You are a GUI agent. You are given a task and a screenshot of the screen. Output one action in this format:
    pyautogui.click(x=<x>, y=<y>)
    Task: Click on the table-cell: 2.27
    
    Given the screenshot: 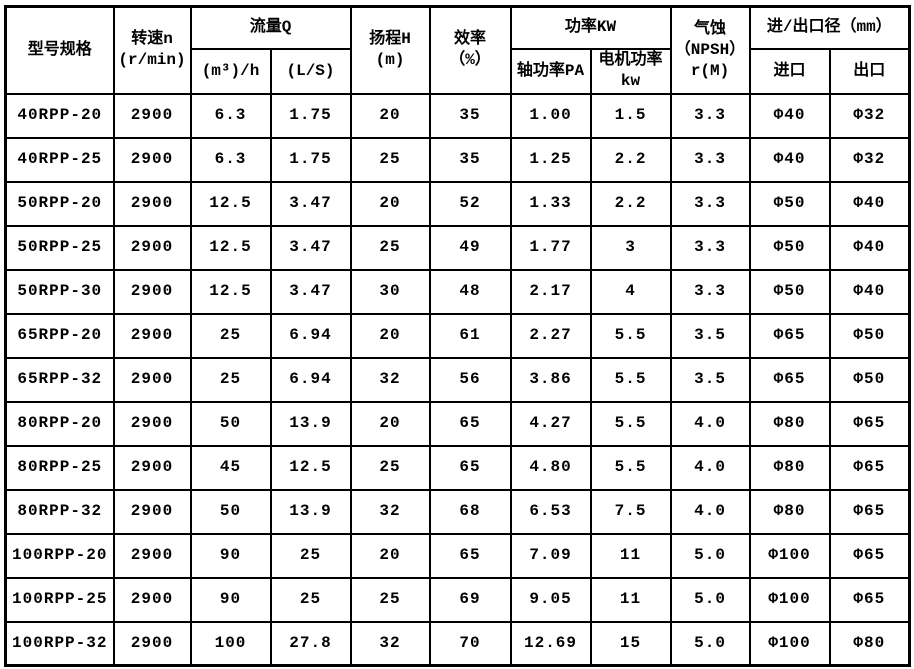 What is the action you would take?
    pyautogui.click(x=550, y=335)
    